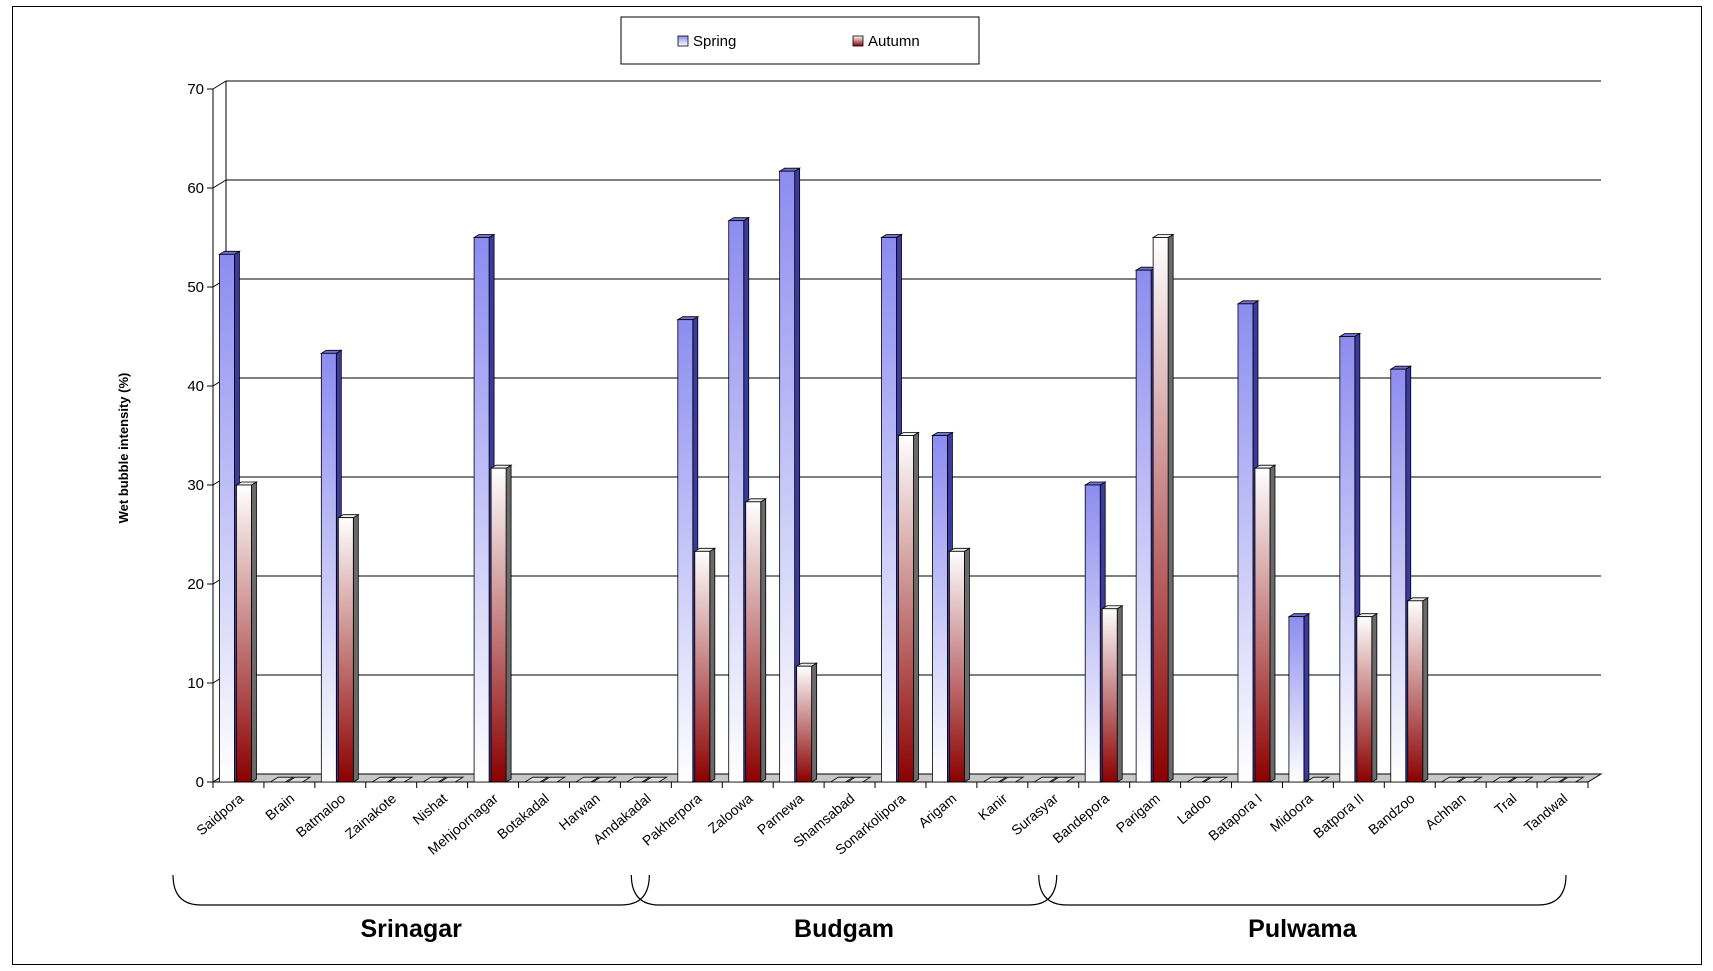  Describe the element at coordinates (195, 386) in the screenshot. I see `y-tick-label: 40` at that location.